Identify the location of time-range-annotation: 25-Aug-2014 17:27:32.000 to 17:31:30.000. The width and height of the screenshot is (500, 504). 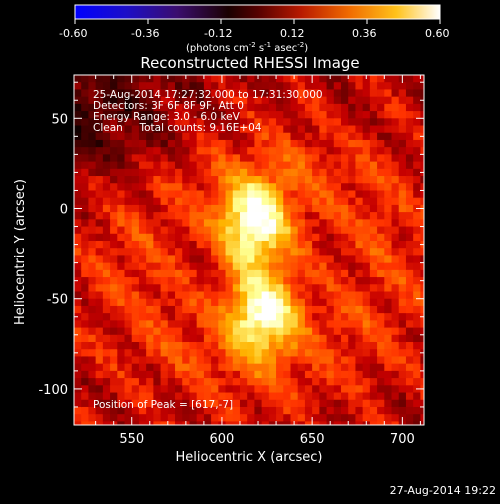
(208, 95).